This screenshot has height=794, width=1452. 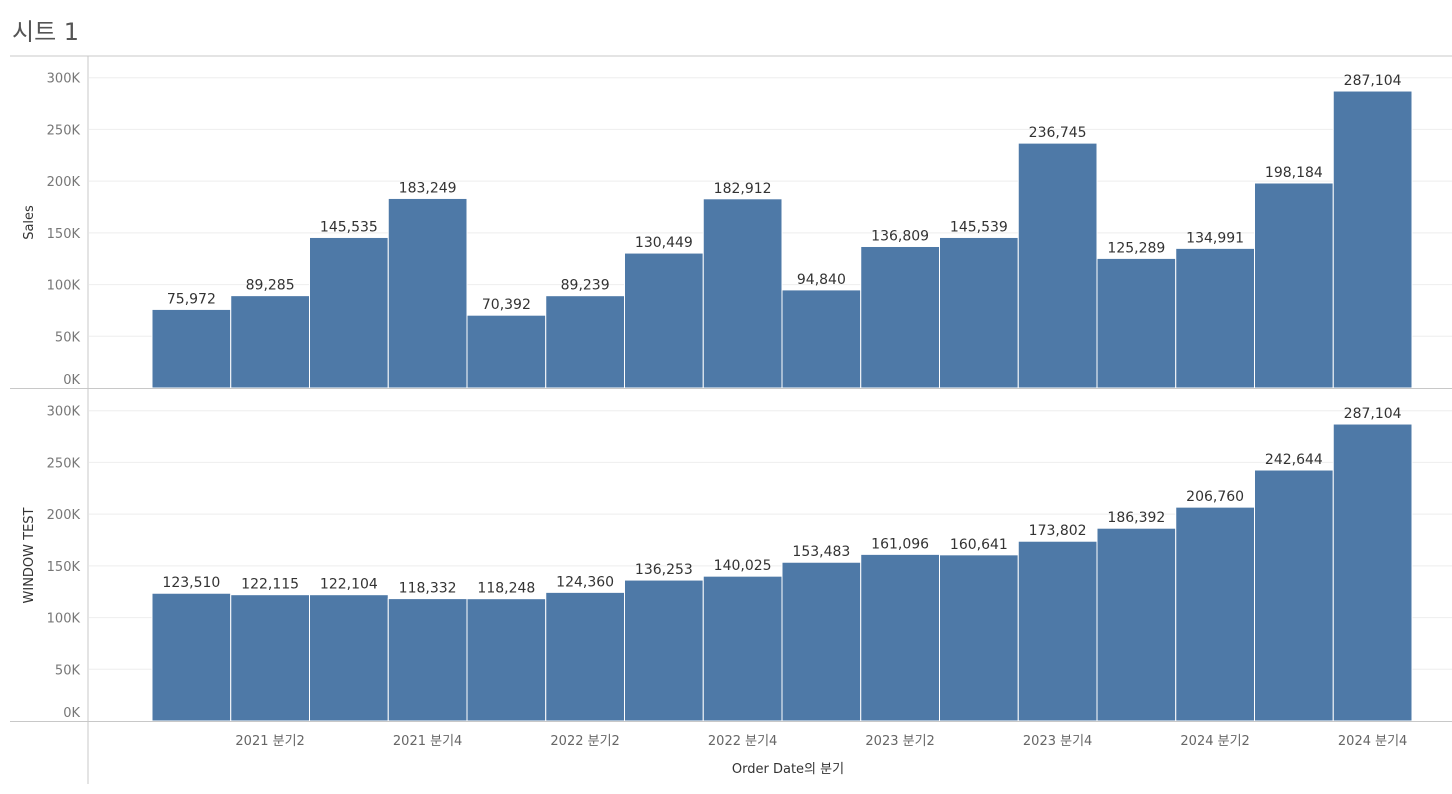 What do you see at coordinates (1294, 173) in the screenshot?
I see `data-label: 198,184` at bounding box center [1294, 173].